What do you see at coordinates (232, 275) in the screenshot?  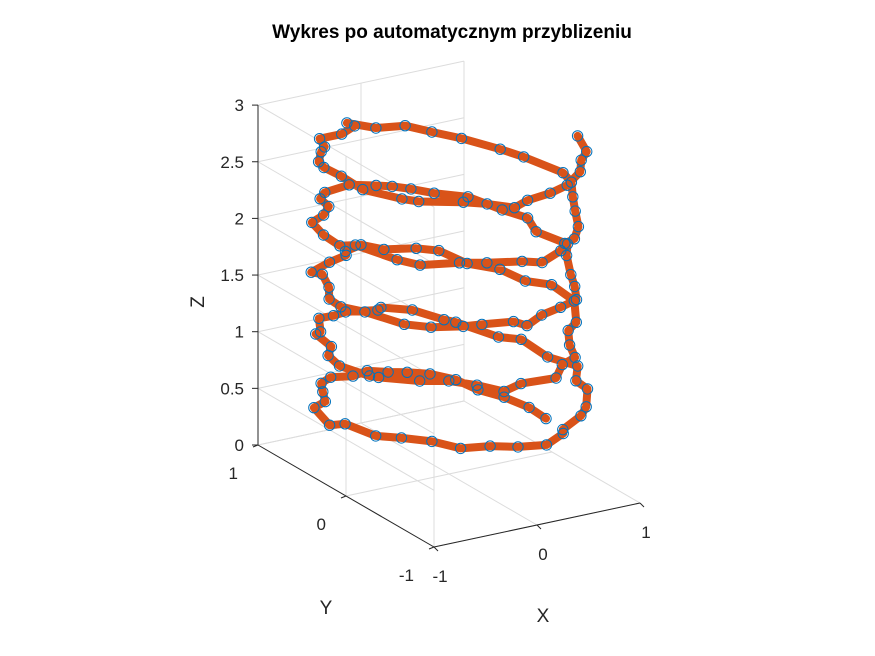 I see `z-tick-label: 1.5` at bounding box center [232, 275].